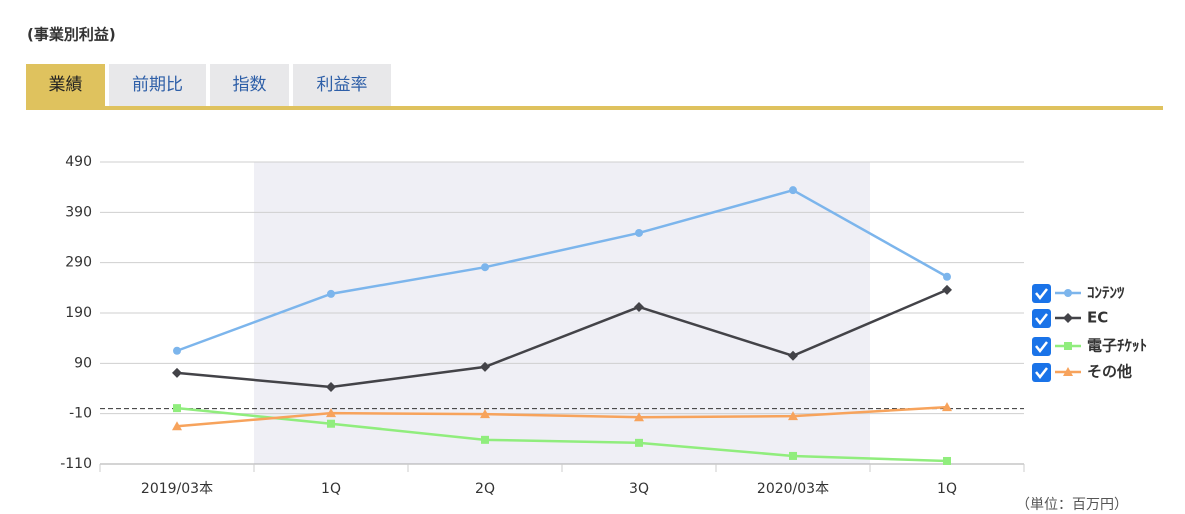 The image size is (1185, 514). I want to click on tab-label: 前期比, so click(157, 85).